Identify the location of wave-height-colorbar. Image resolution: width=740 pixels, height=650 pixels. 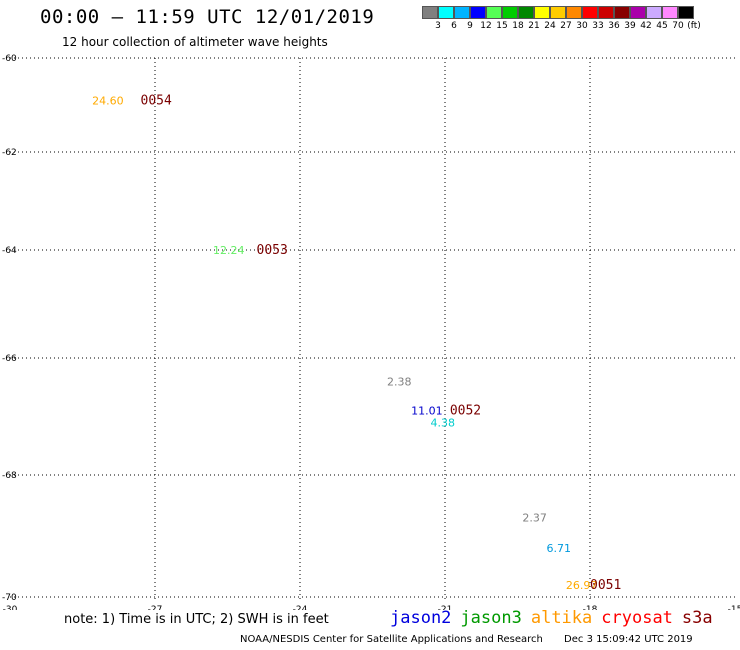
(558, 12).